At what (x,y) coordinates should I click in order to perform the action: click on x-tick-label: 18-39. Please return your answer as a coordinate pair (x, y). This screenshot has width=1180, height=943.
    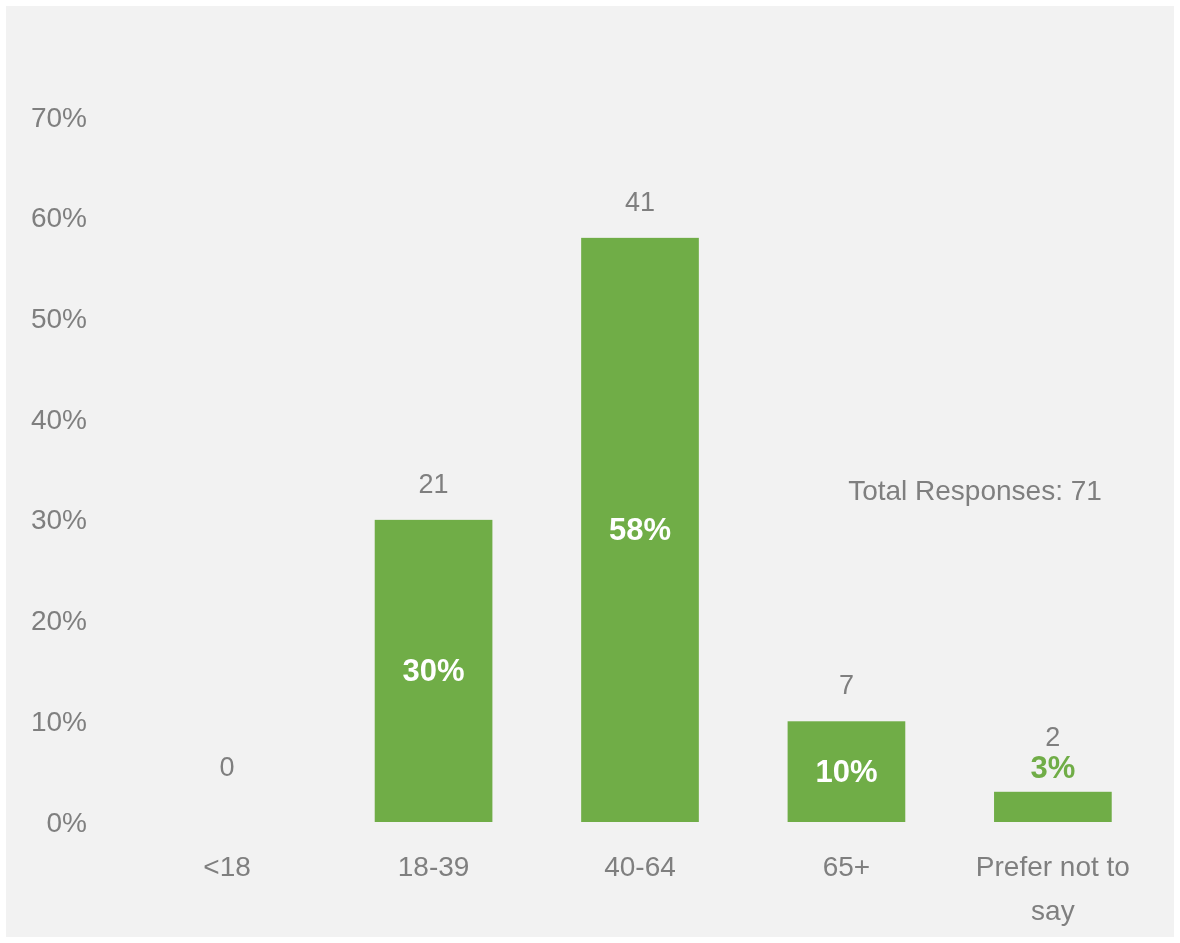
    Looking at the image, I should click on (433, 866).